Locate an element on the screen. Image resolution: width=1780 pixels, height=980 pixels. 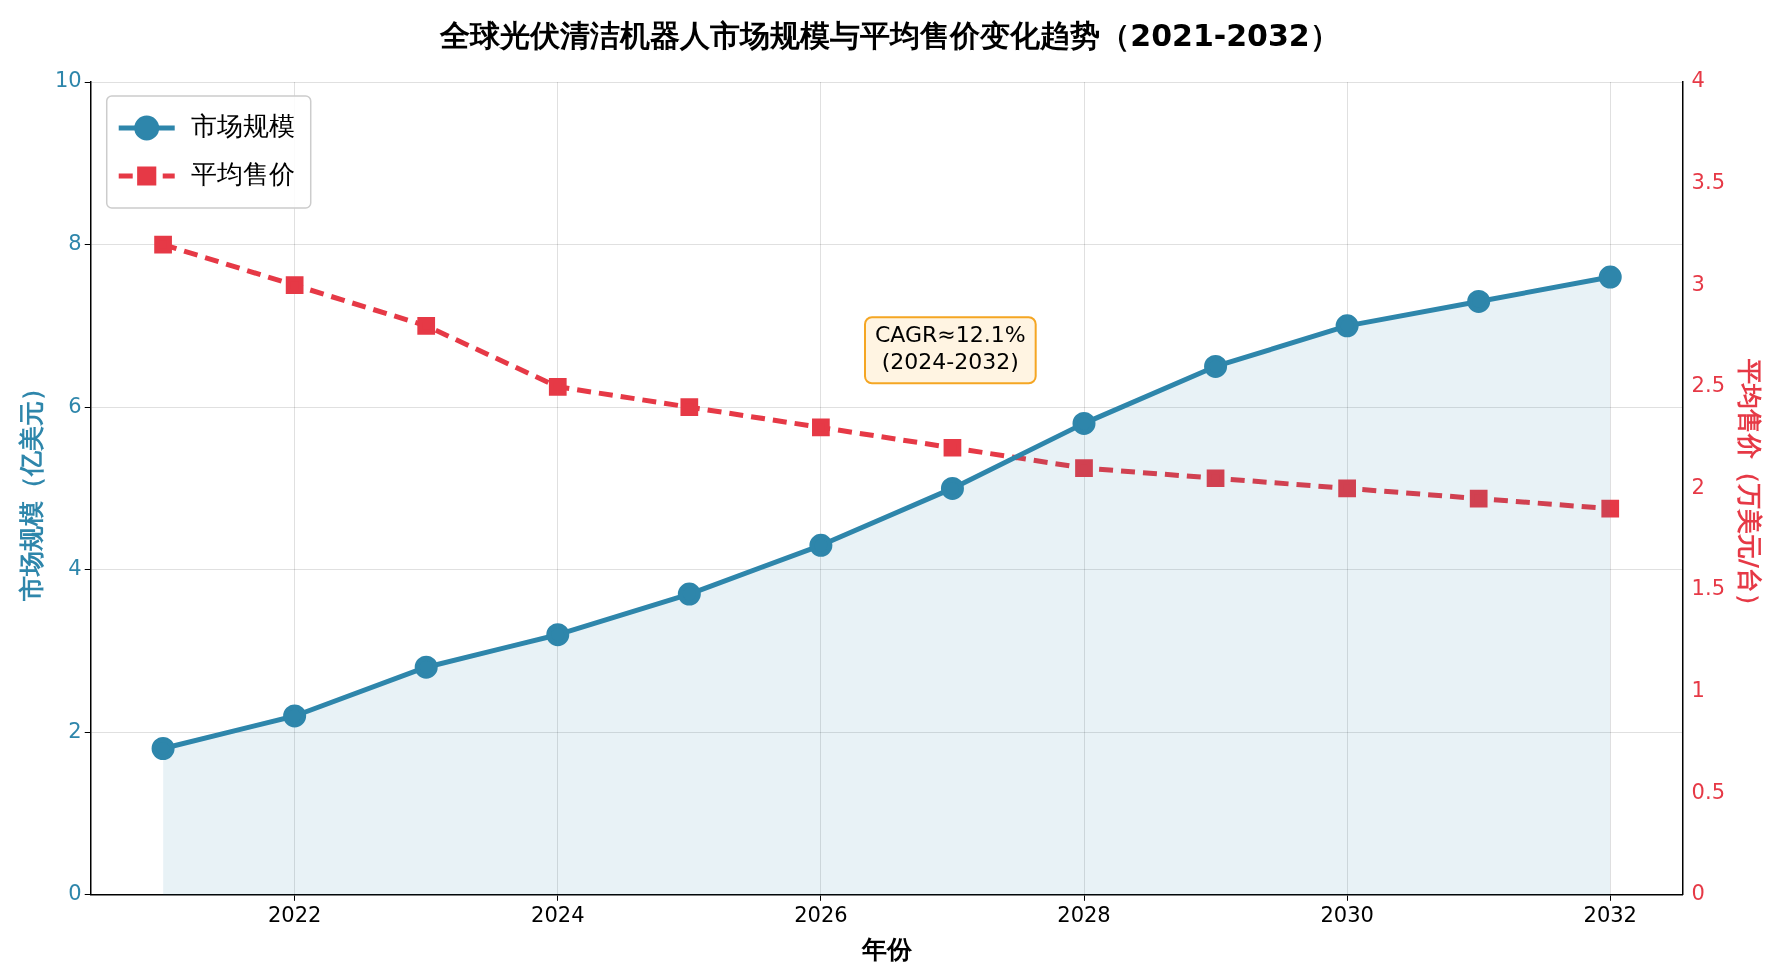
y2-tick-label: 1 is located at coordinates (1698, 690).